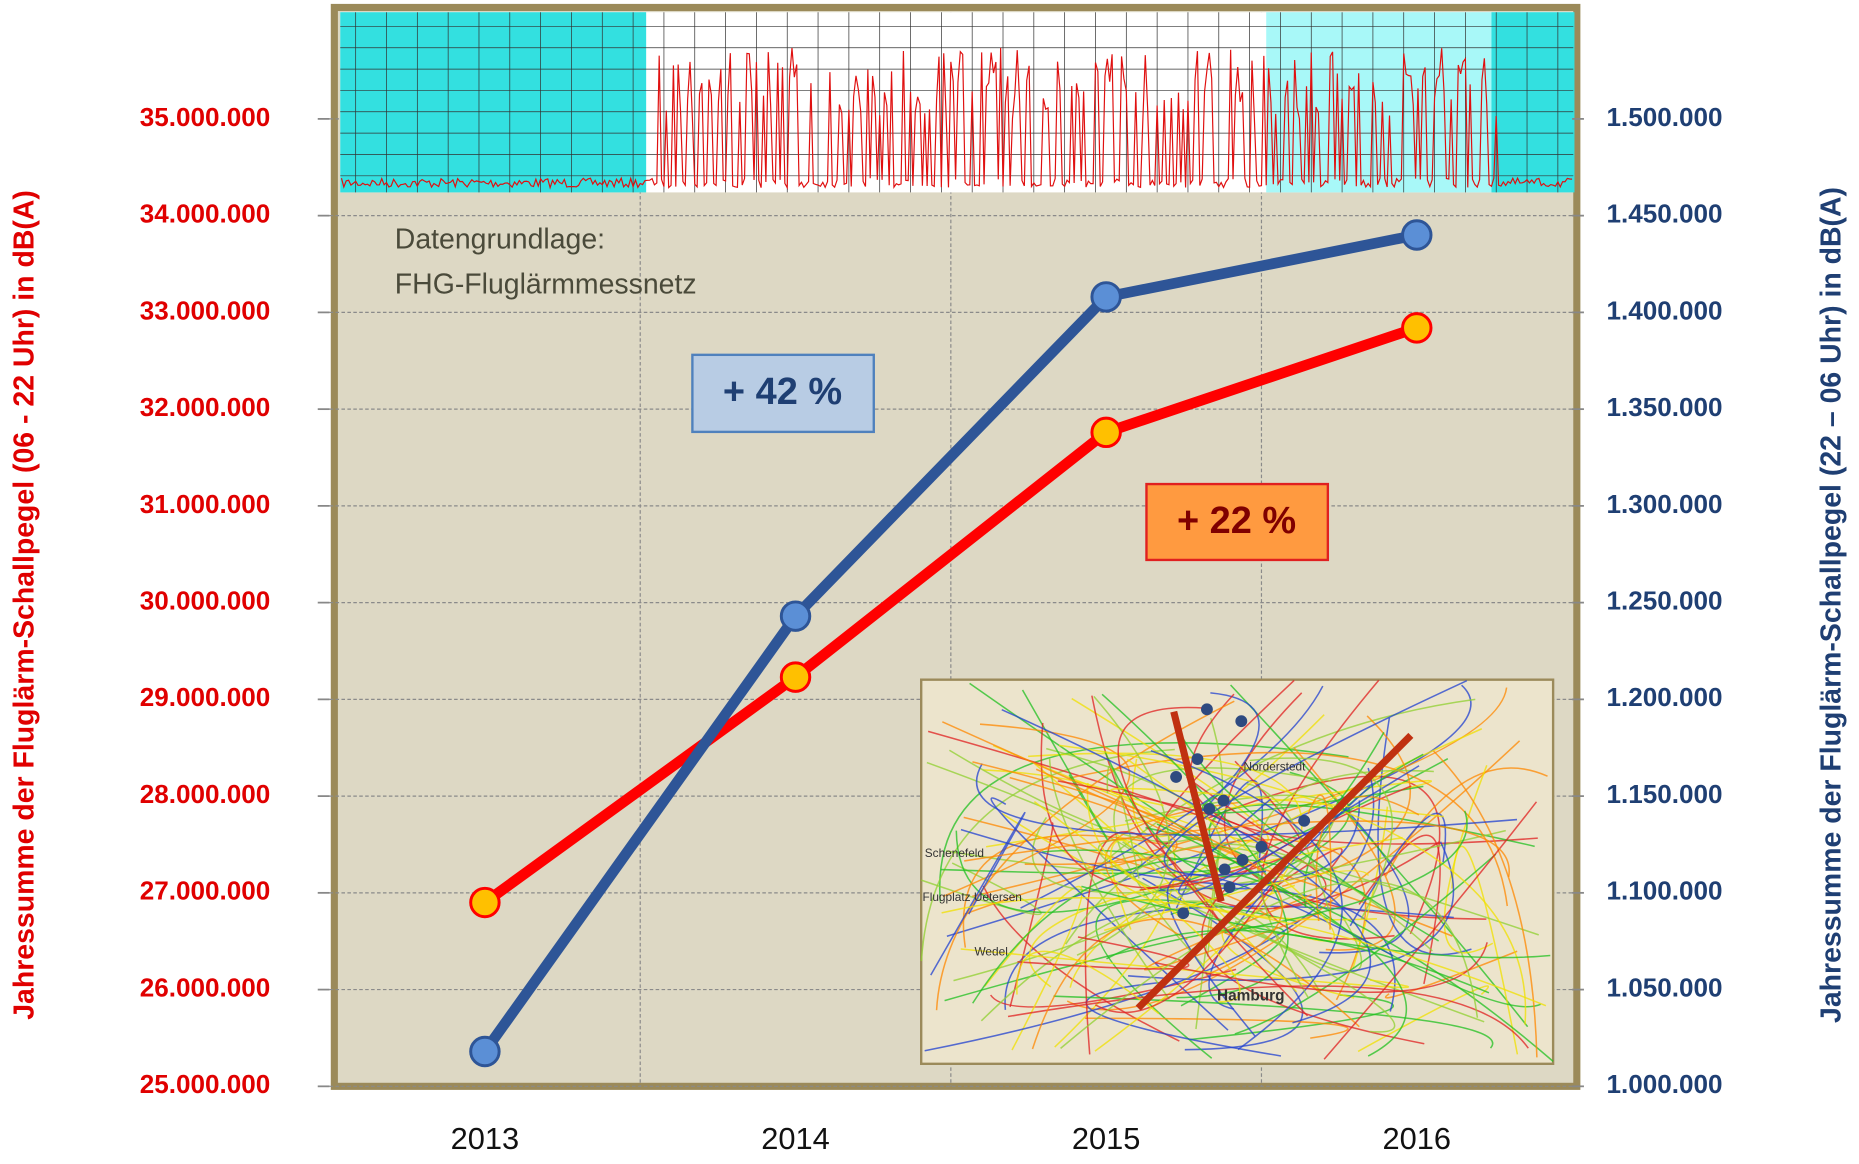 The height and width of the screenshot is (1164, 1859). What do you see at coordinates (1664, 987) in the screenshot?
I see `y2-tick-label: 1.050.000` at bounding box center [1664, 987].